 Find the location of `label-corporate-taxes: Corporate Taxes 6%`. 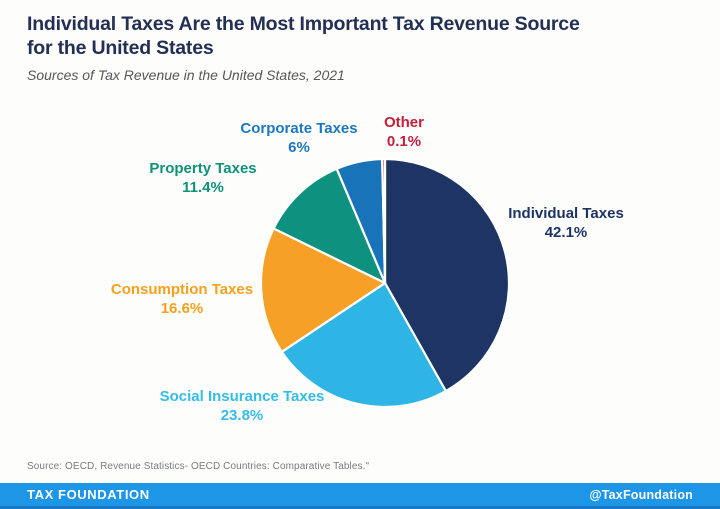

label-corporate-taxes: Corporate Taxes 6% is located at coordinates (299, 138).